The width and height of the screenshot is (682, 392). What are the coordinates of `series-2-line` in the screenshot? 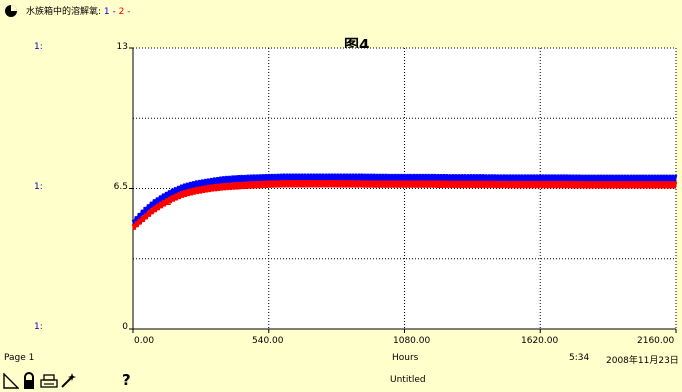 It's located at (404, 205).